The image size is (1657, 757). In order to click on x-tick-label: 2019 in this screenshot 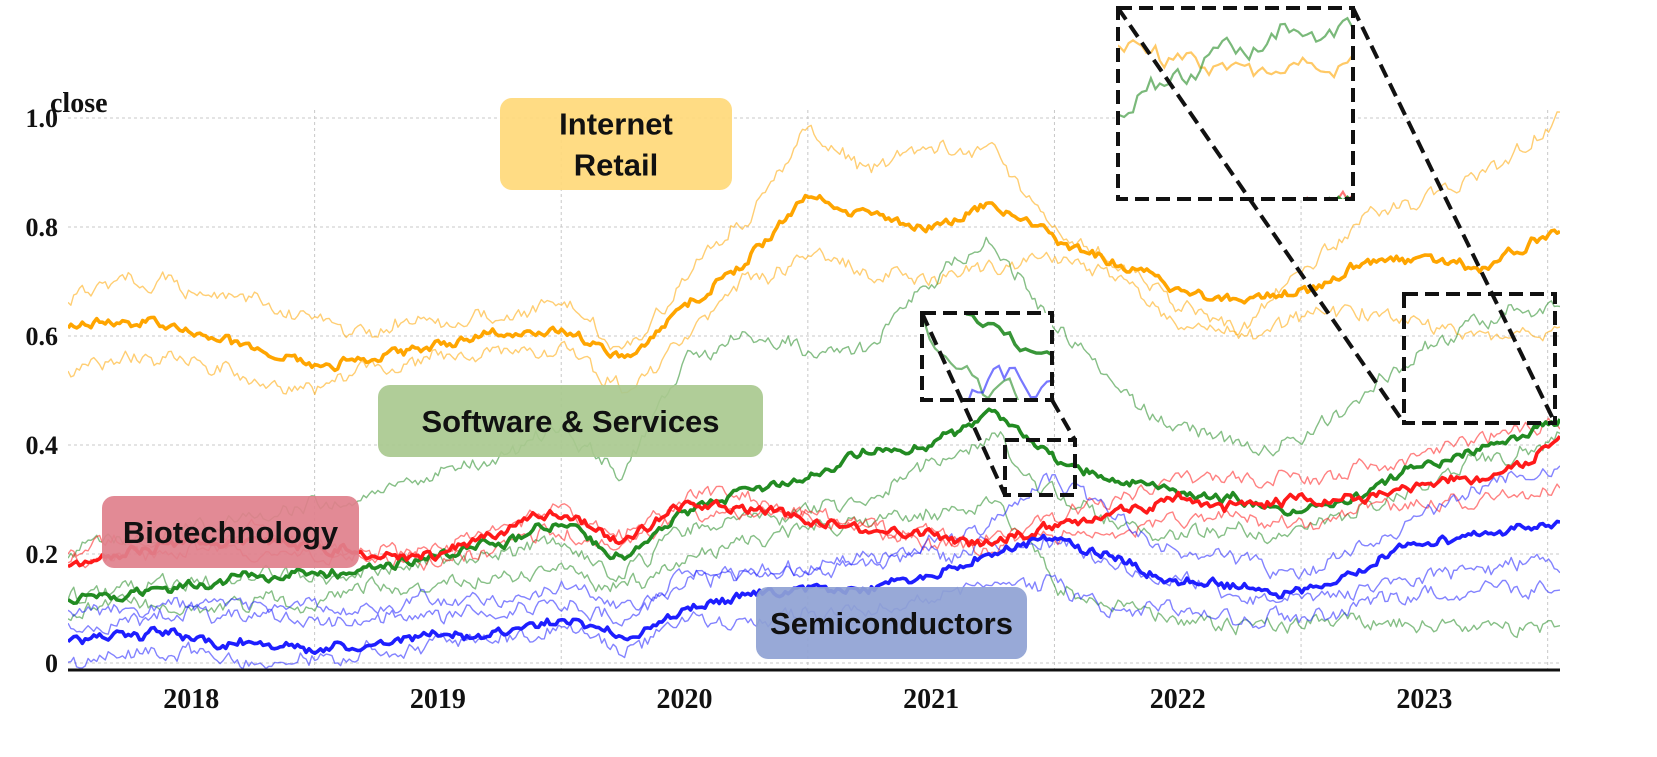, I will do `click(438, 699)`.